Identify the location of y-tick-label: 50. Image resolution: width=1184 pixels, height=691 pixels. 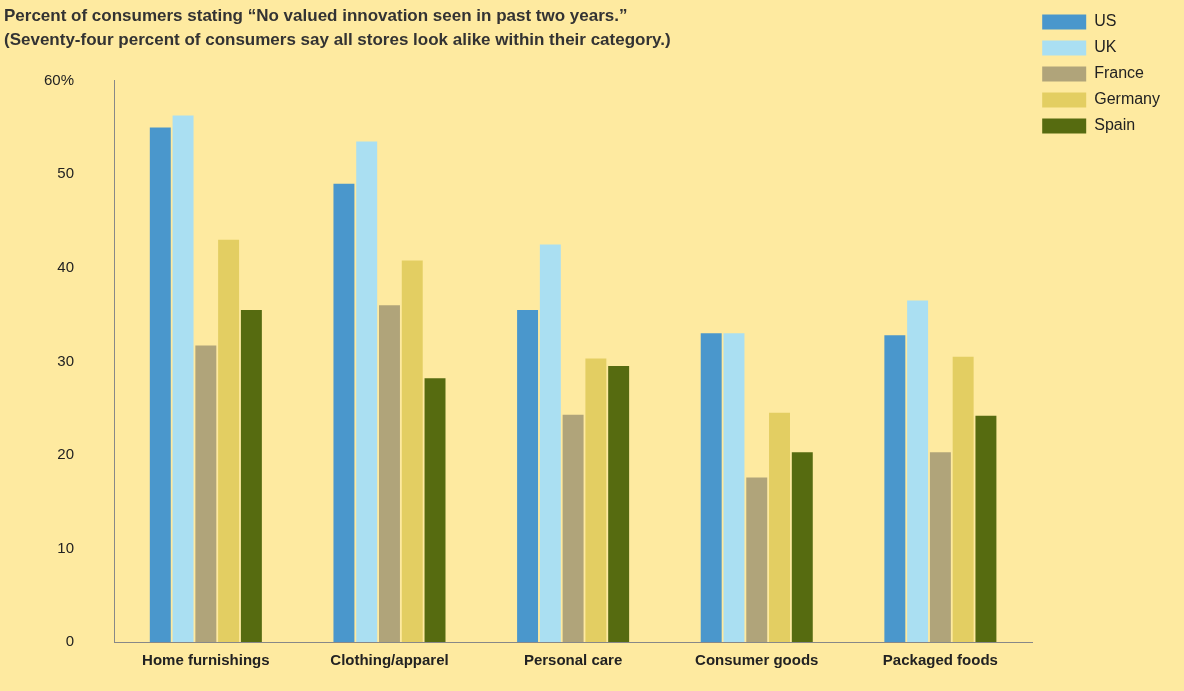
(66, 173).